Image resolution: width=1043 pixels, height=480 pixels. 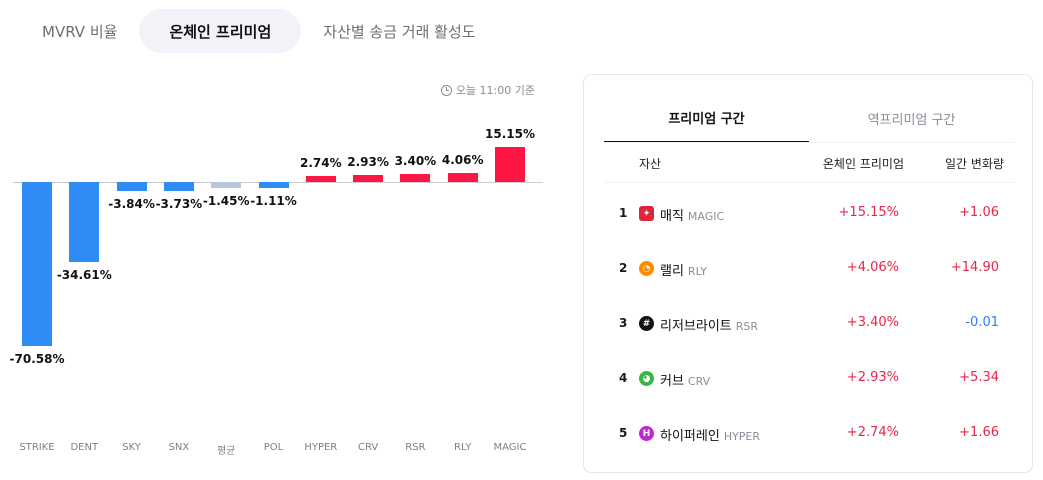 I want to click on bar-rsr, so click(x=415, y=178).